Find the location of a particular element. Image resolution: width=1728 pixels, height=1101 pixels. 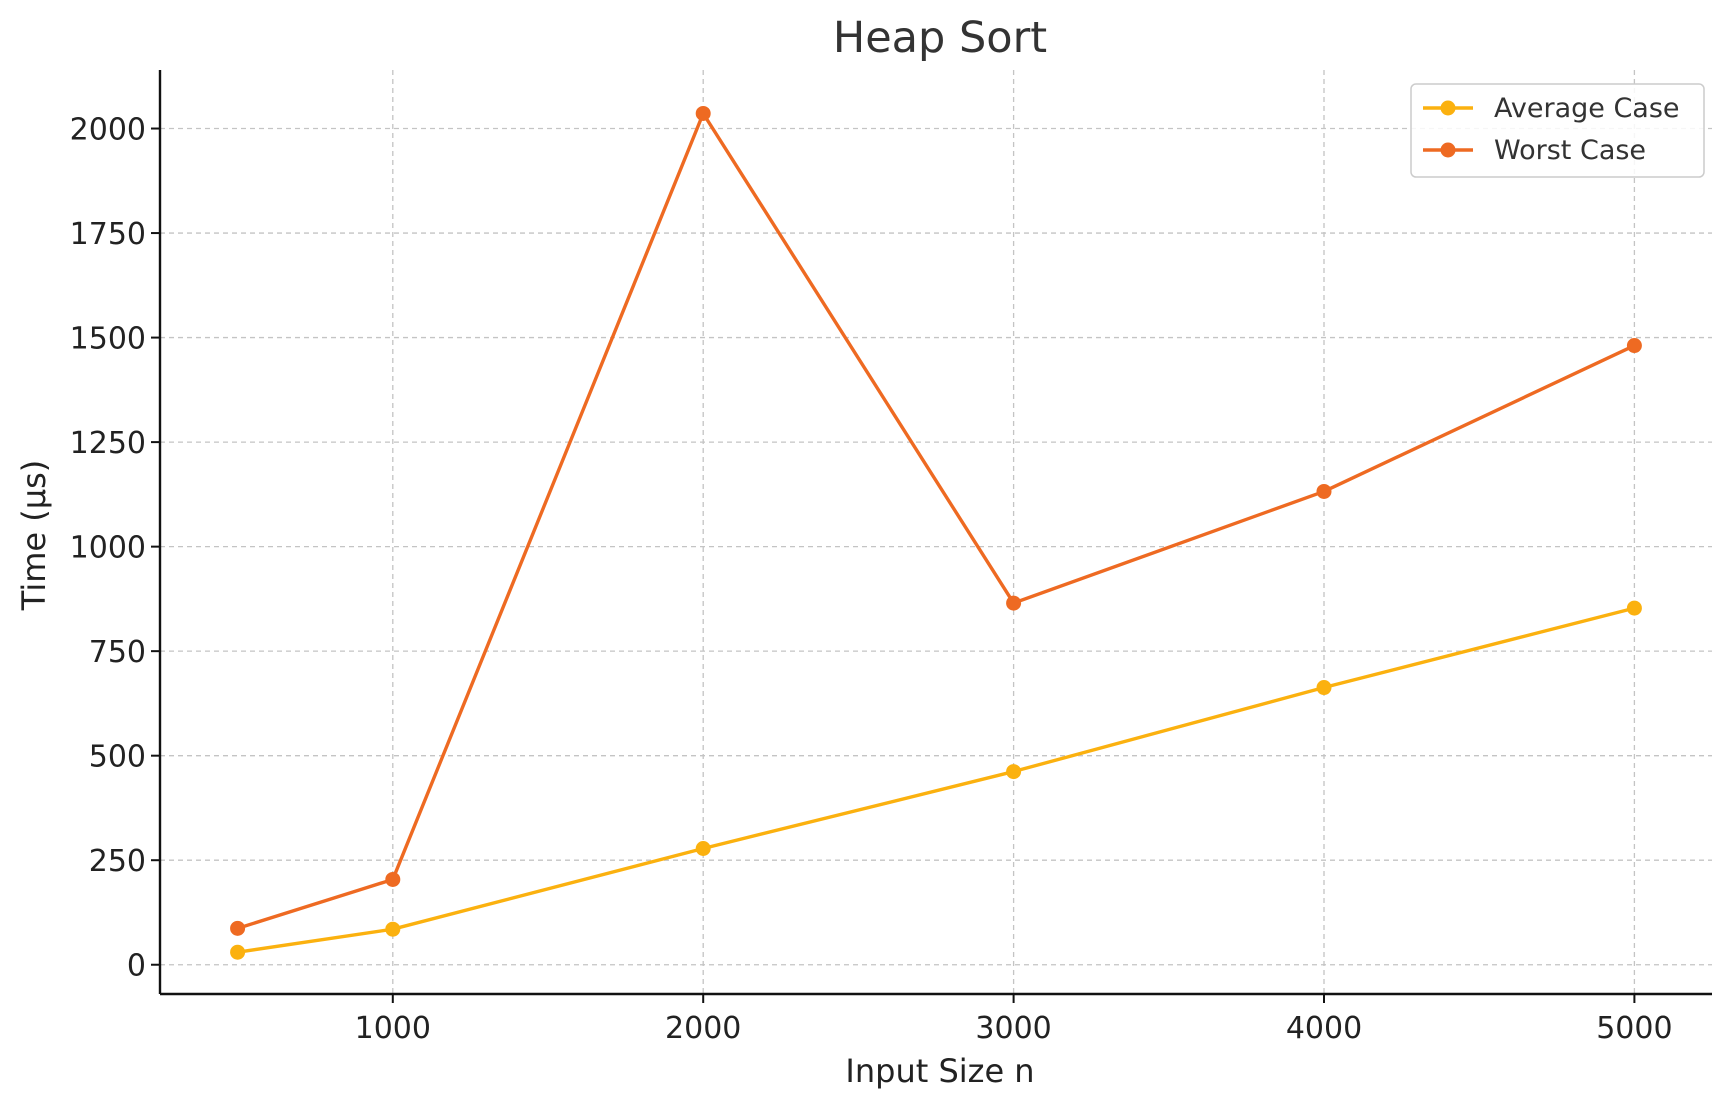

x-tick-label: 4000 is located at coordinates (1324, 1028).